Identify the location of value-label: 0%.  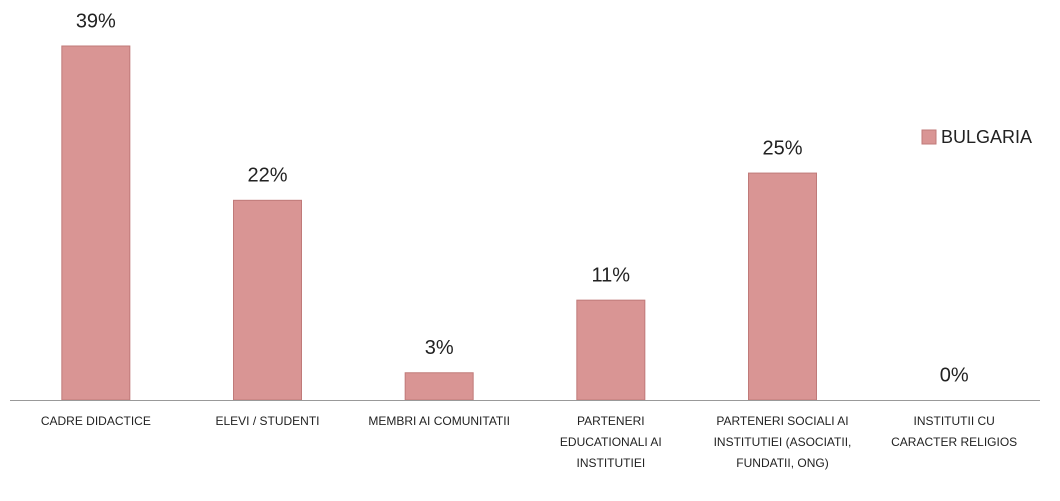
(954, 375).